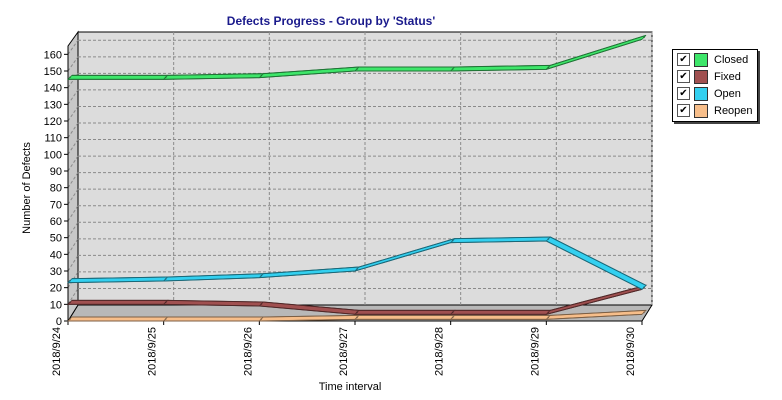  Describe the element at coordinates (53, 55) in the screenshot. I see `y-tick-label: 160` at that location.